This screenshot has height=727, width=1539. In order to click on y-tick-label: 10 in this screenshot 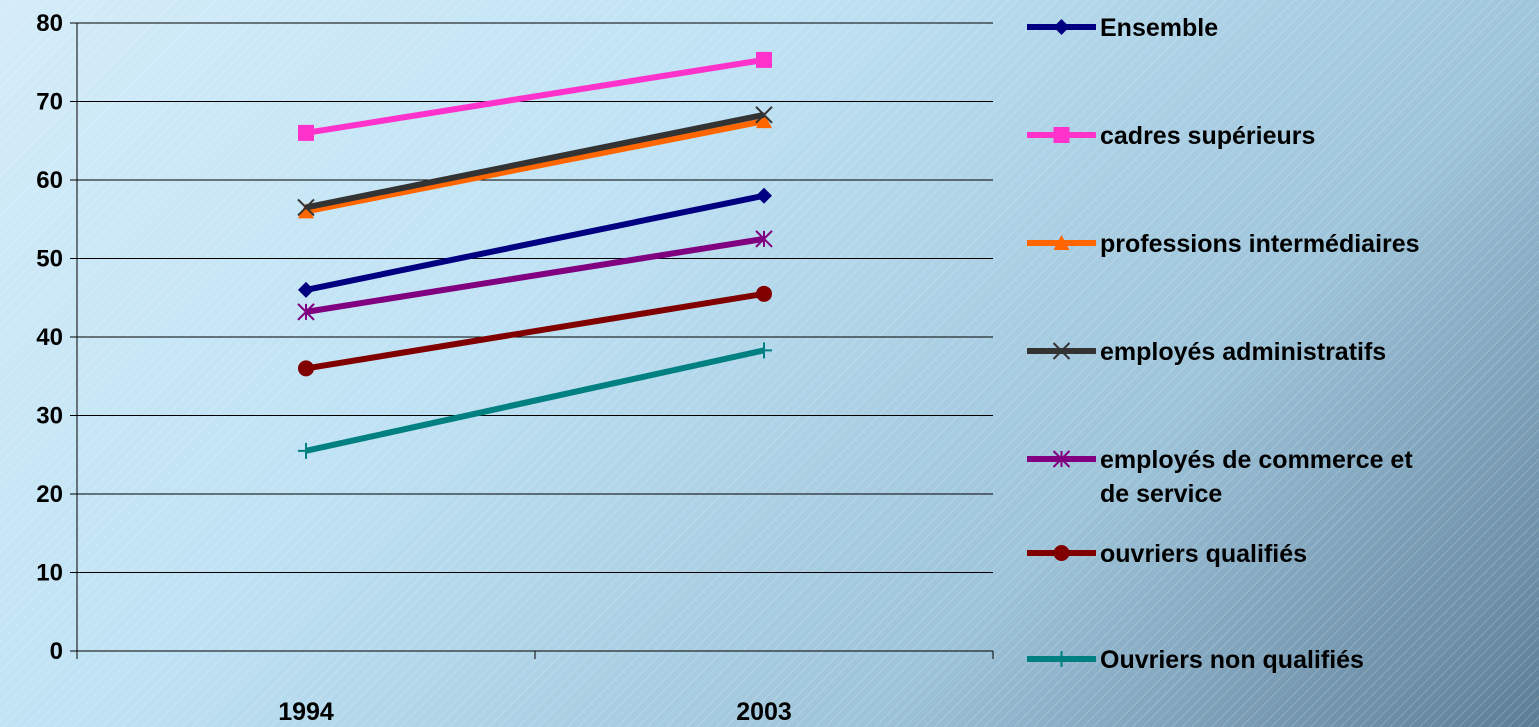, I will do `click(49, 573)`.